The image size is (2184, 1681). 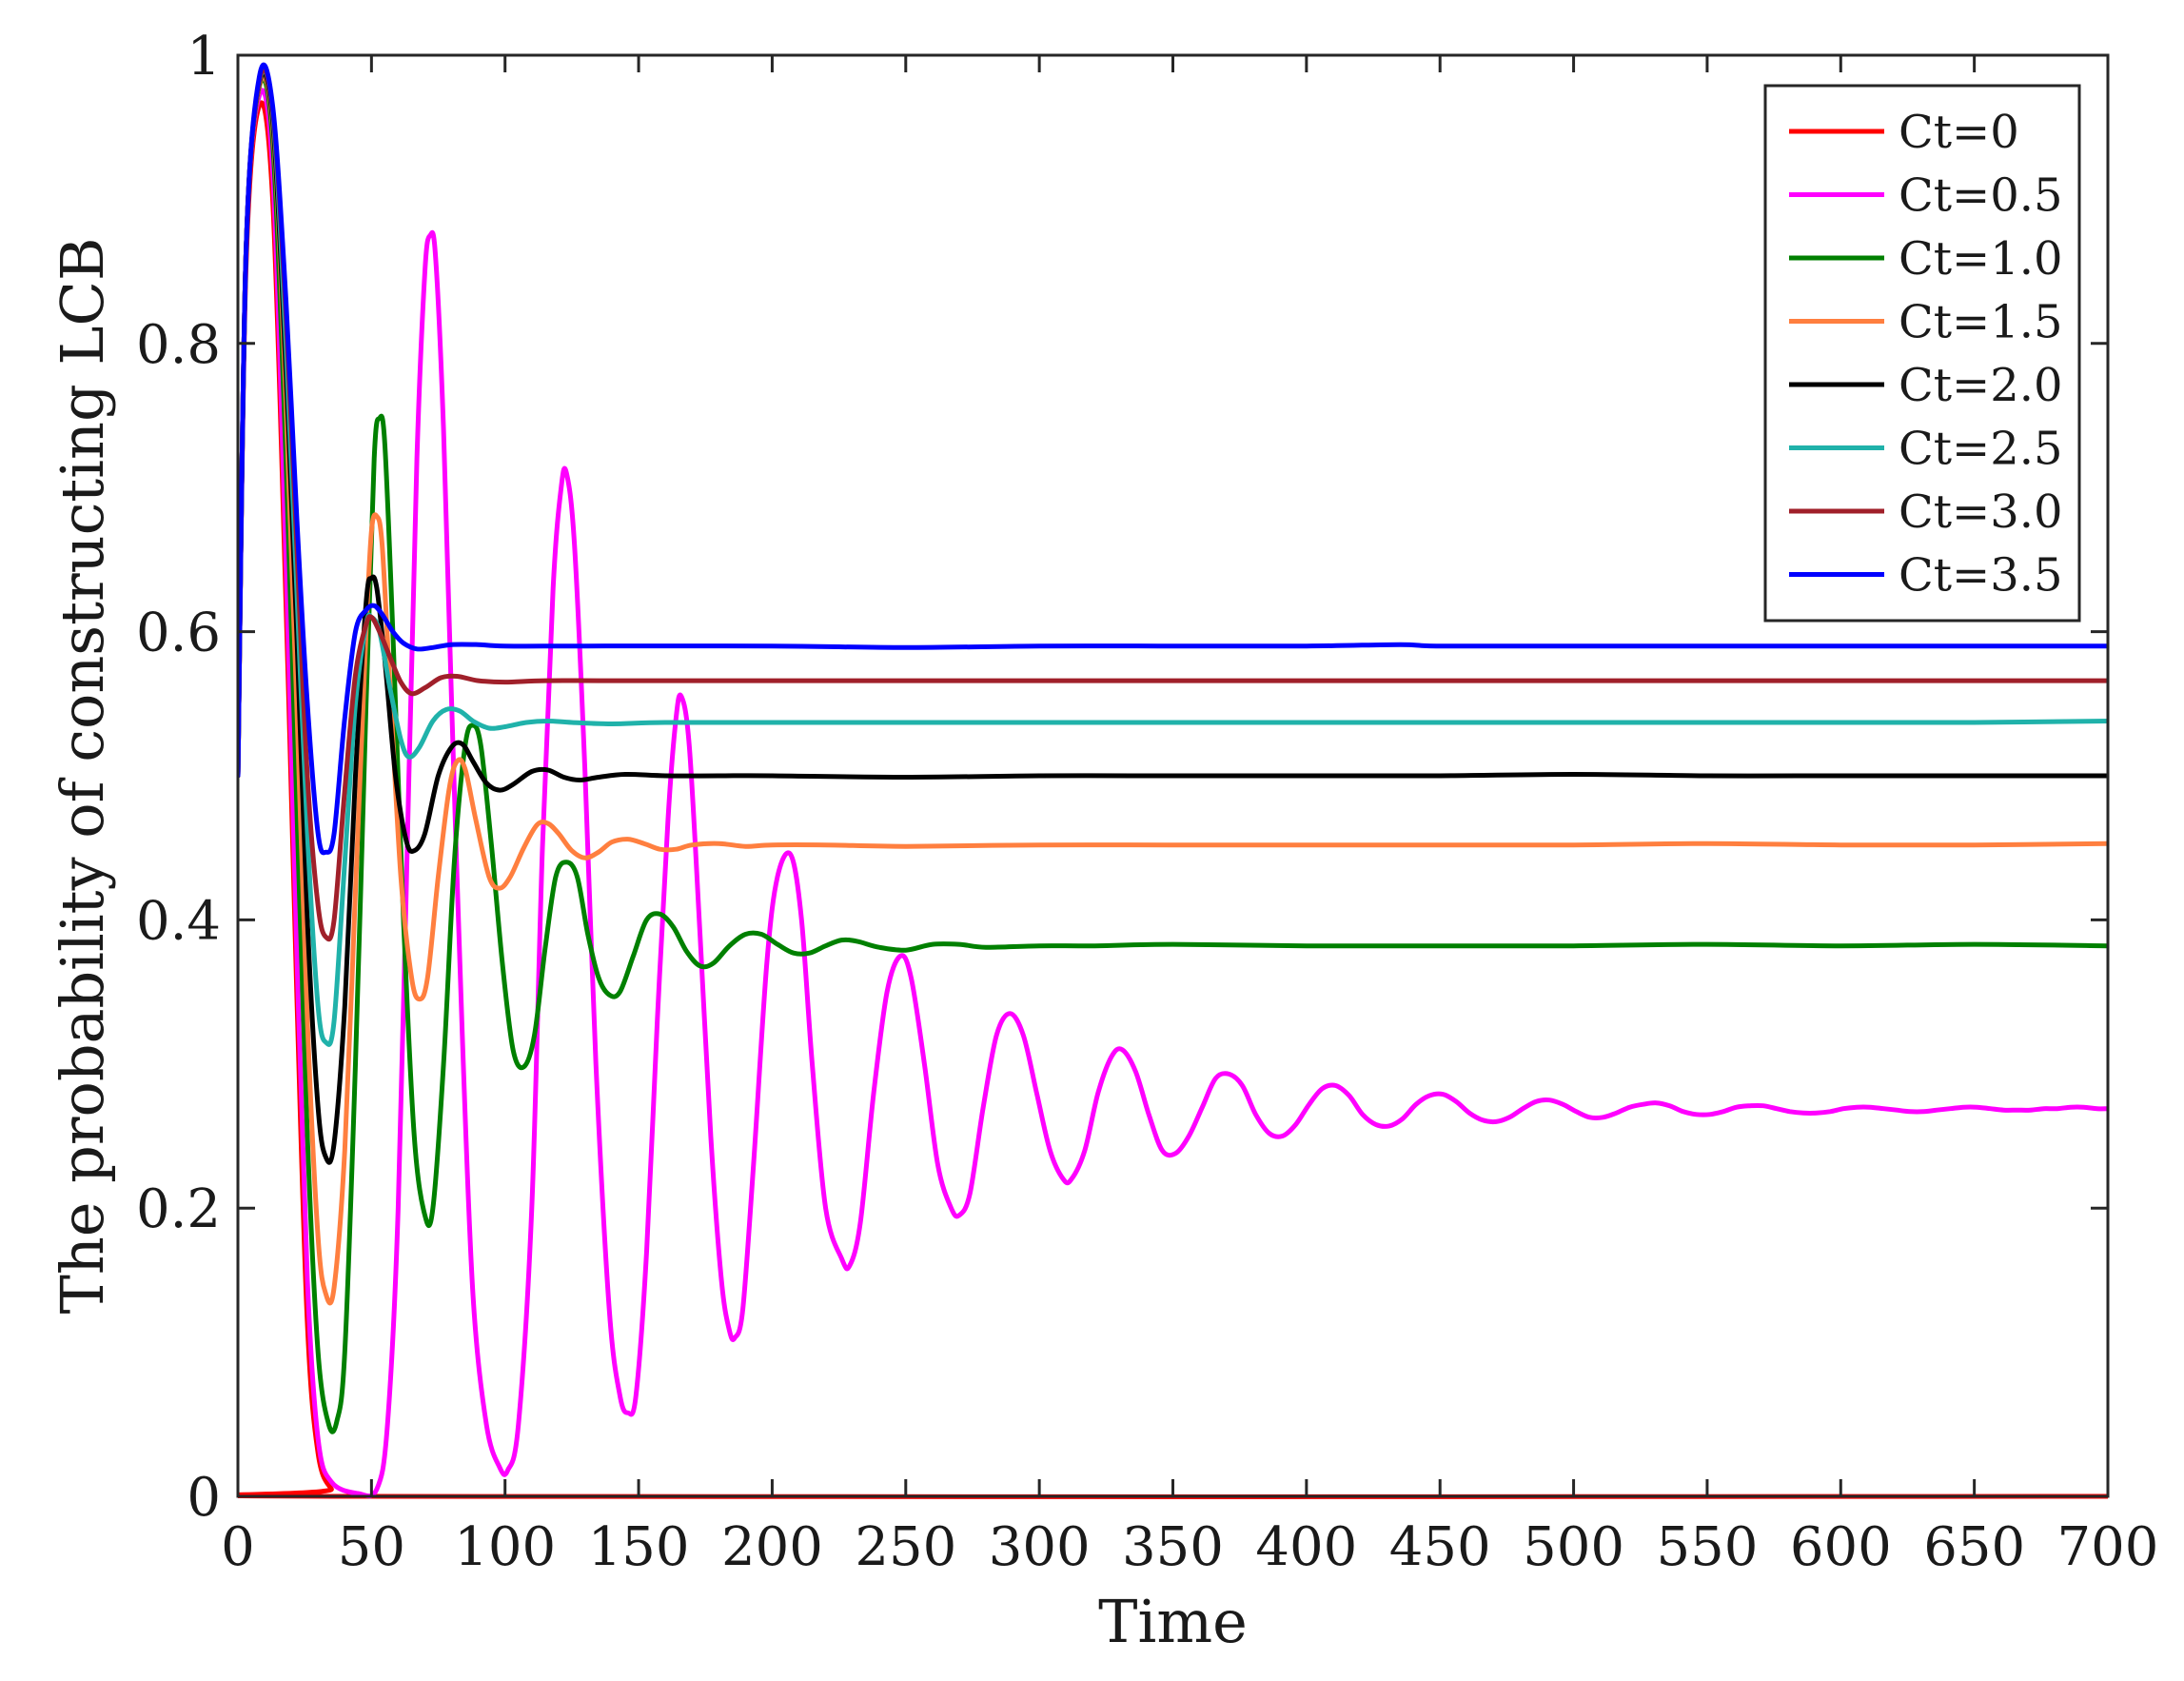 What do you see at coordinates (1173, 1621) in the screenshot?
I see `x-axis-title: Time` at bounding box center [1173, 1621].